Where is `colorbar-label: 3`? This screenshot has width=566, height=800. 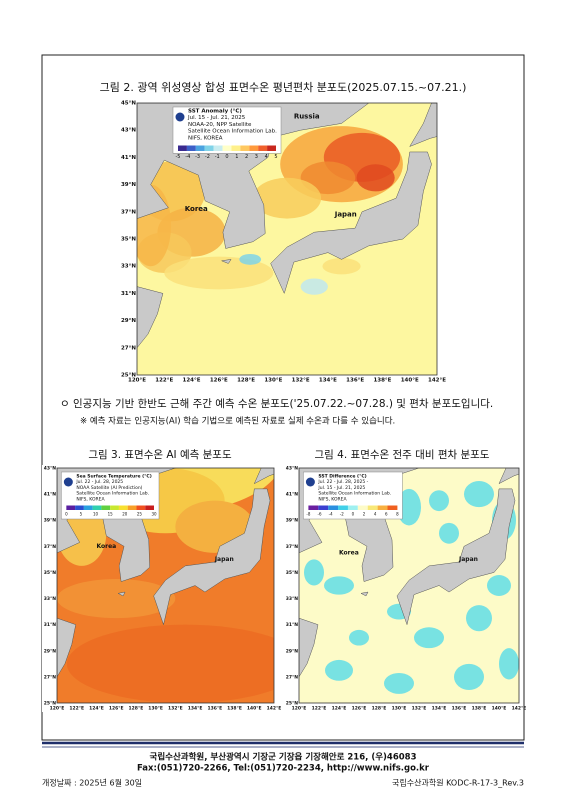
colorbar-label: 3 is located at coordinates (256, 157).